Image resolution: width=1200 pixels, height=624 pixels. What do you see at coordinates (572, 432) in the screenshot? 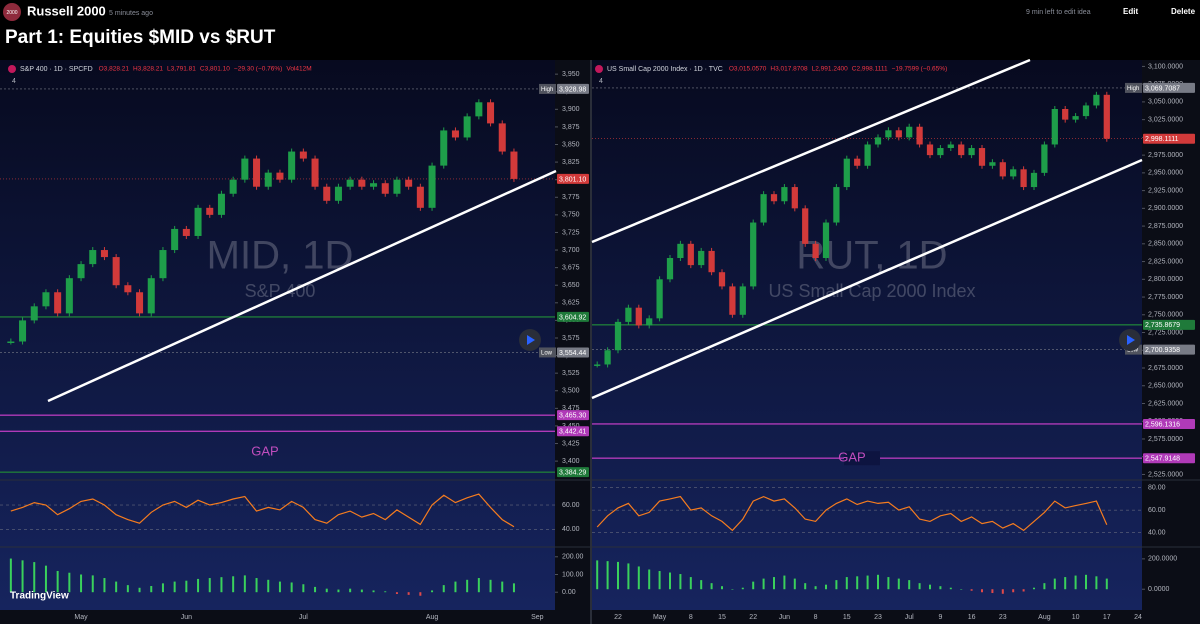
I see `price-label: 3,442.41` at bounding box center [572, 432].